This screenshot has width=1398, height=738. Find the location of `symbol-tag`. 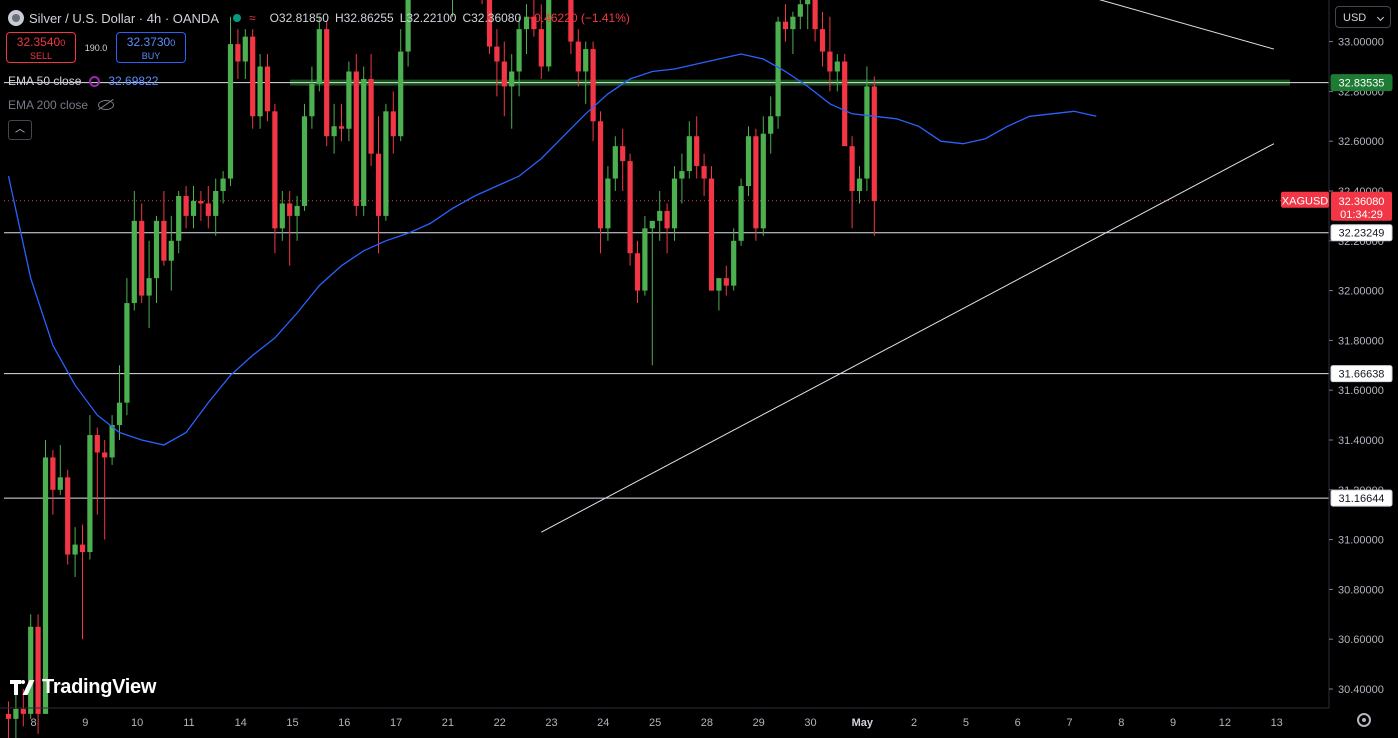

symbol-tag is located at coordinates (1305, 199).